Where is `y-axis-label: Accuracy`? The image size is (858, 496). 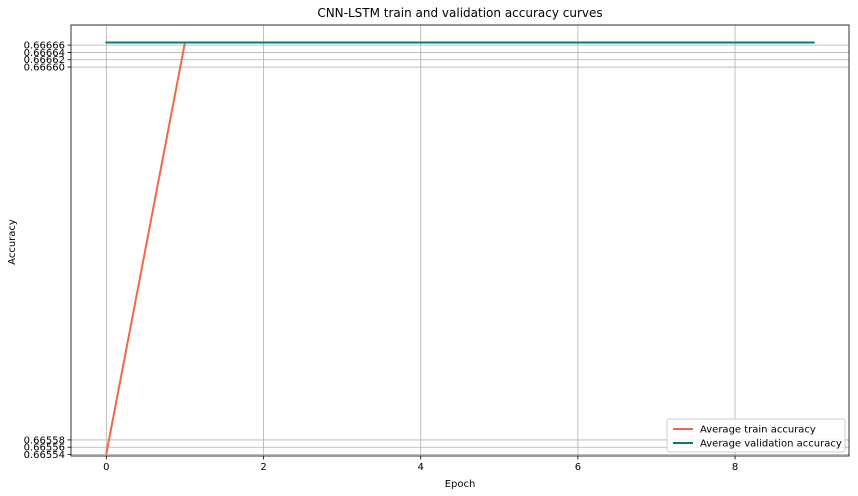
y-axis-label: Accuracy is located at coordinates (12, 242).